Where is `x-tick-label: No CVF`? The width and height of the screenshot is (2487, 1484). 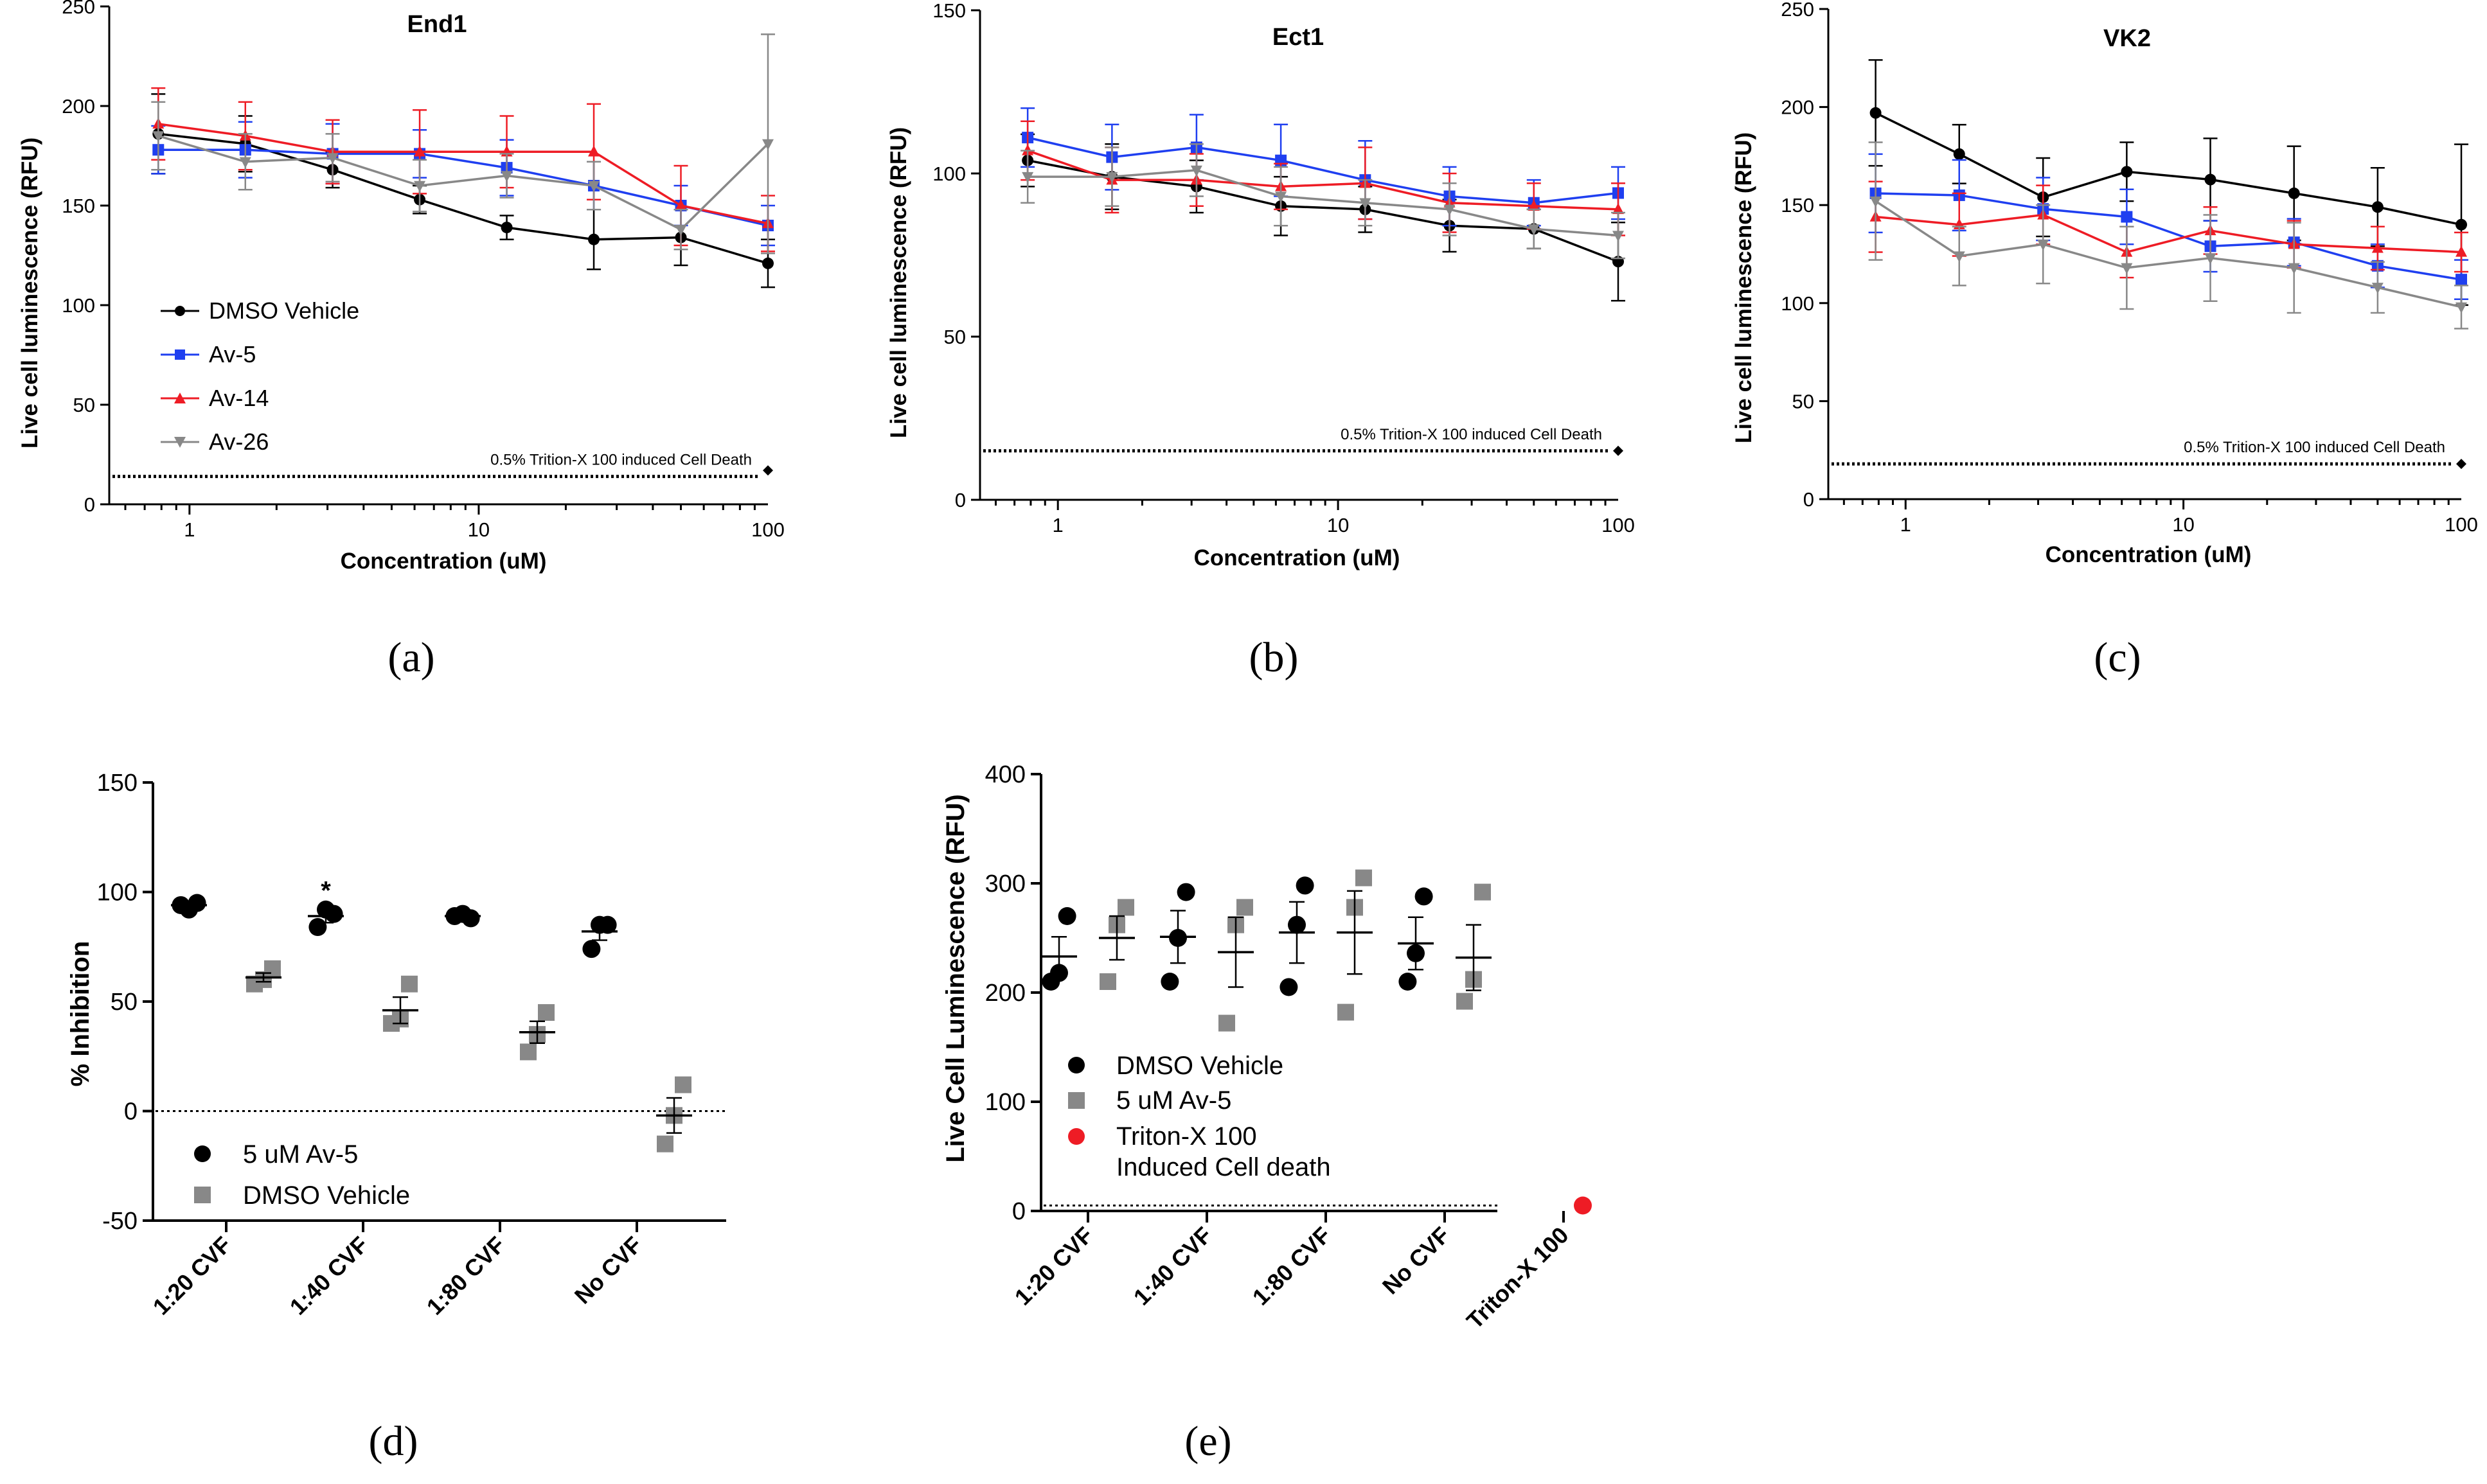 x-tick-label: No CVF is located at coordinates (608, 1270).